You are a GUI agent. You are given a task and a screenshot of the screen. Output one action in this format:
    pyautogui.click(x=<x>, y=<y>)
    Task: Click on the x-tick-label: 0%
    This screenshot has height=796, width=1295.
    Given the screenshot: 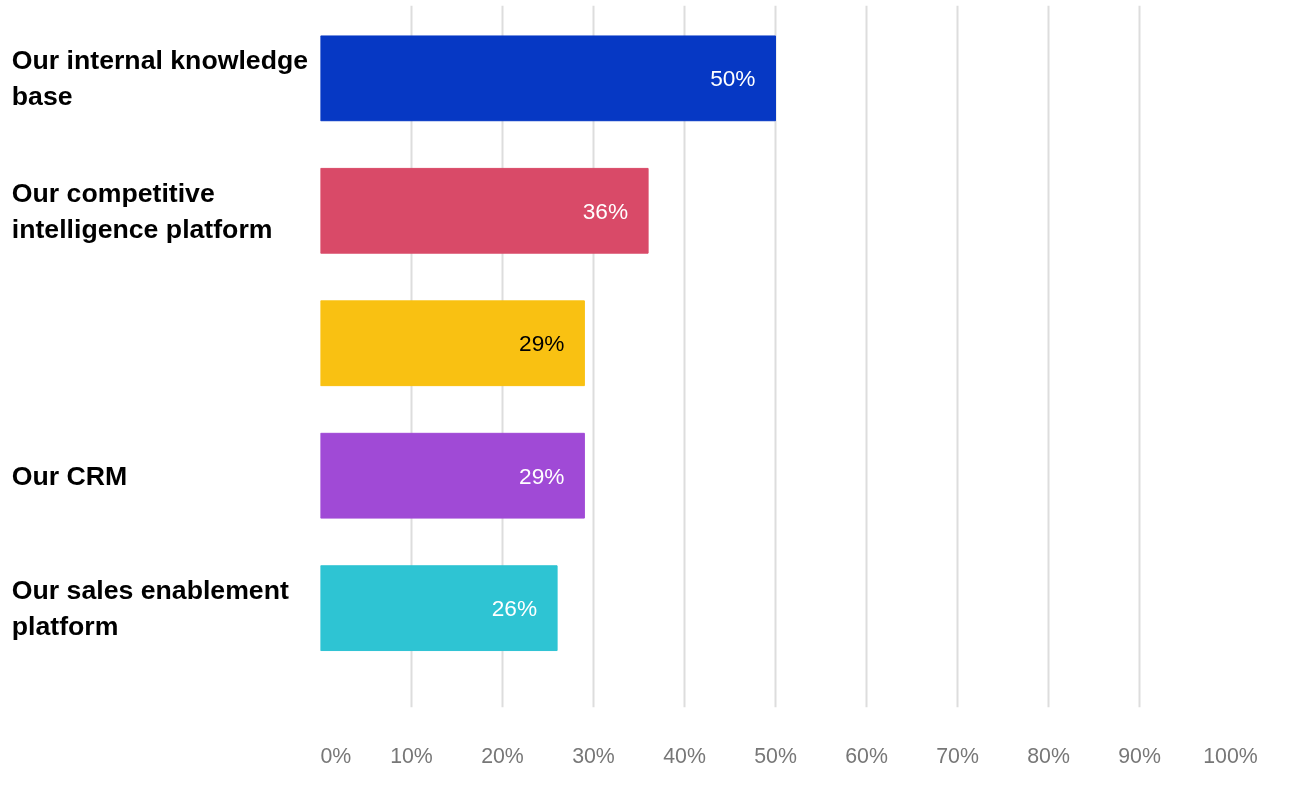 What is the action you would take?
    pyautogui.click(x=336, y=755)
    